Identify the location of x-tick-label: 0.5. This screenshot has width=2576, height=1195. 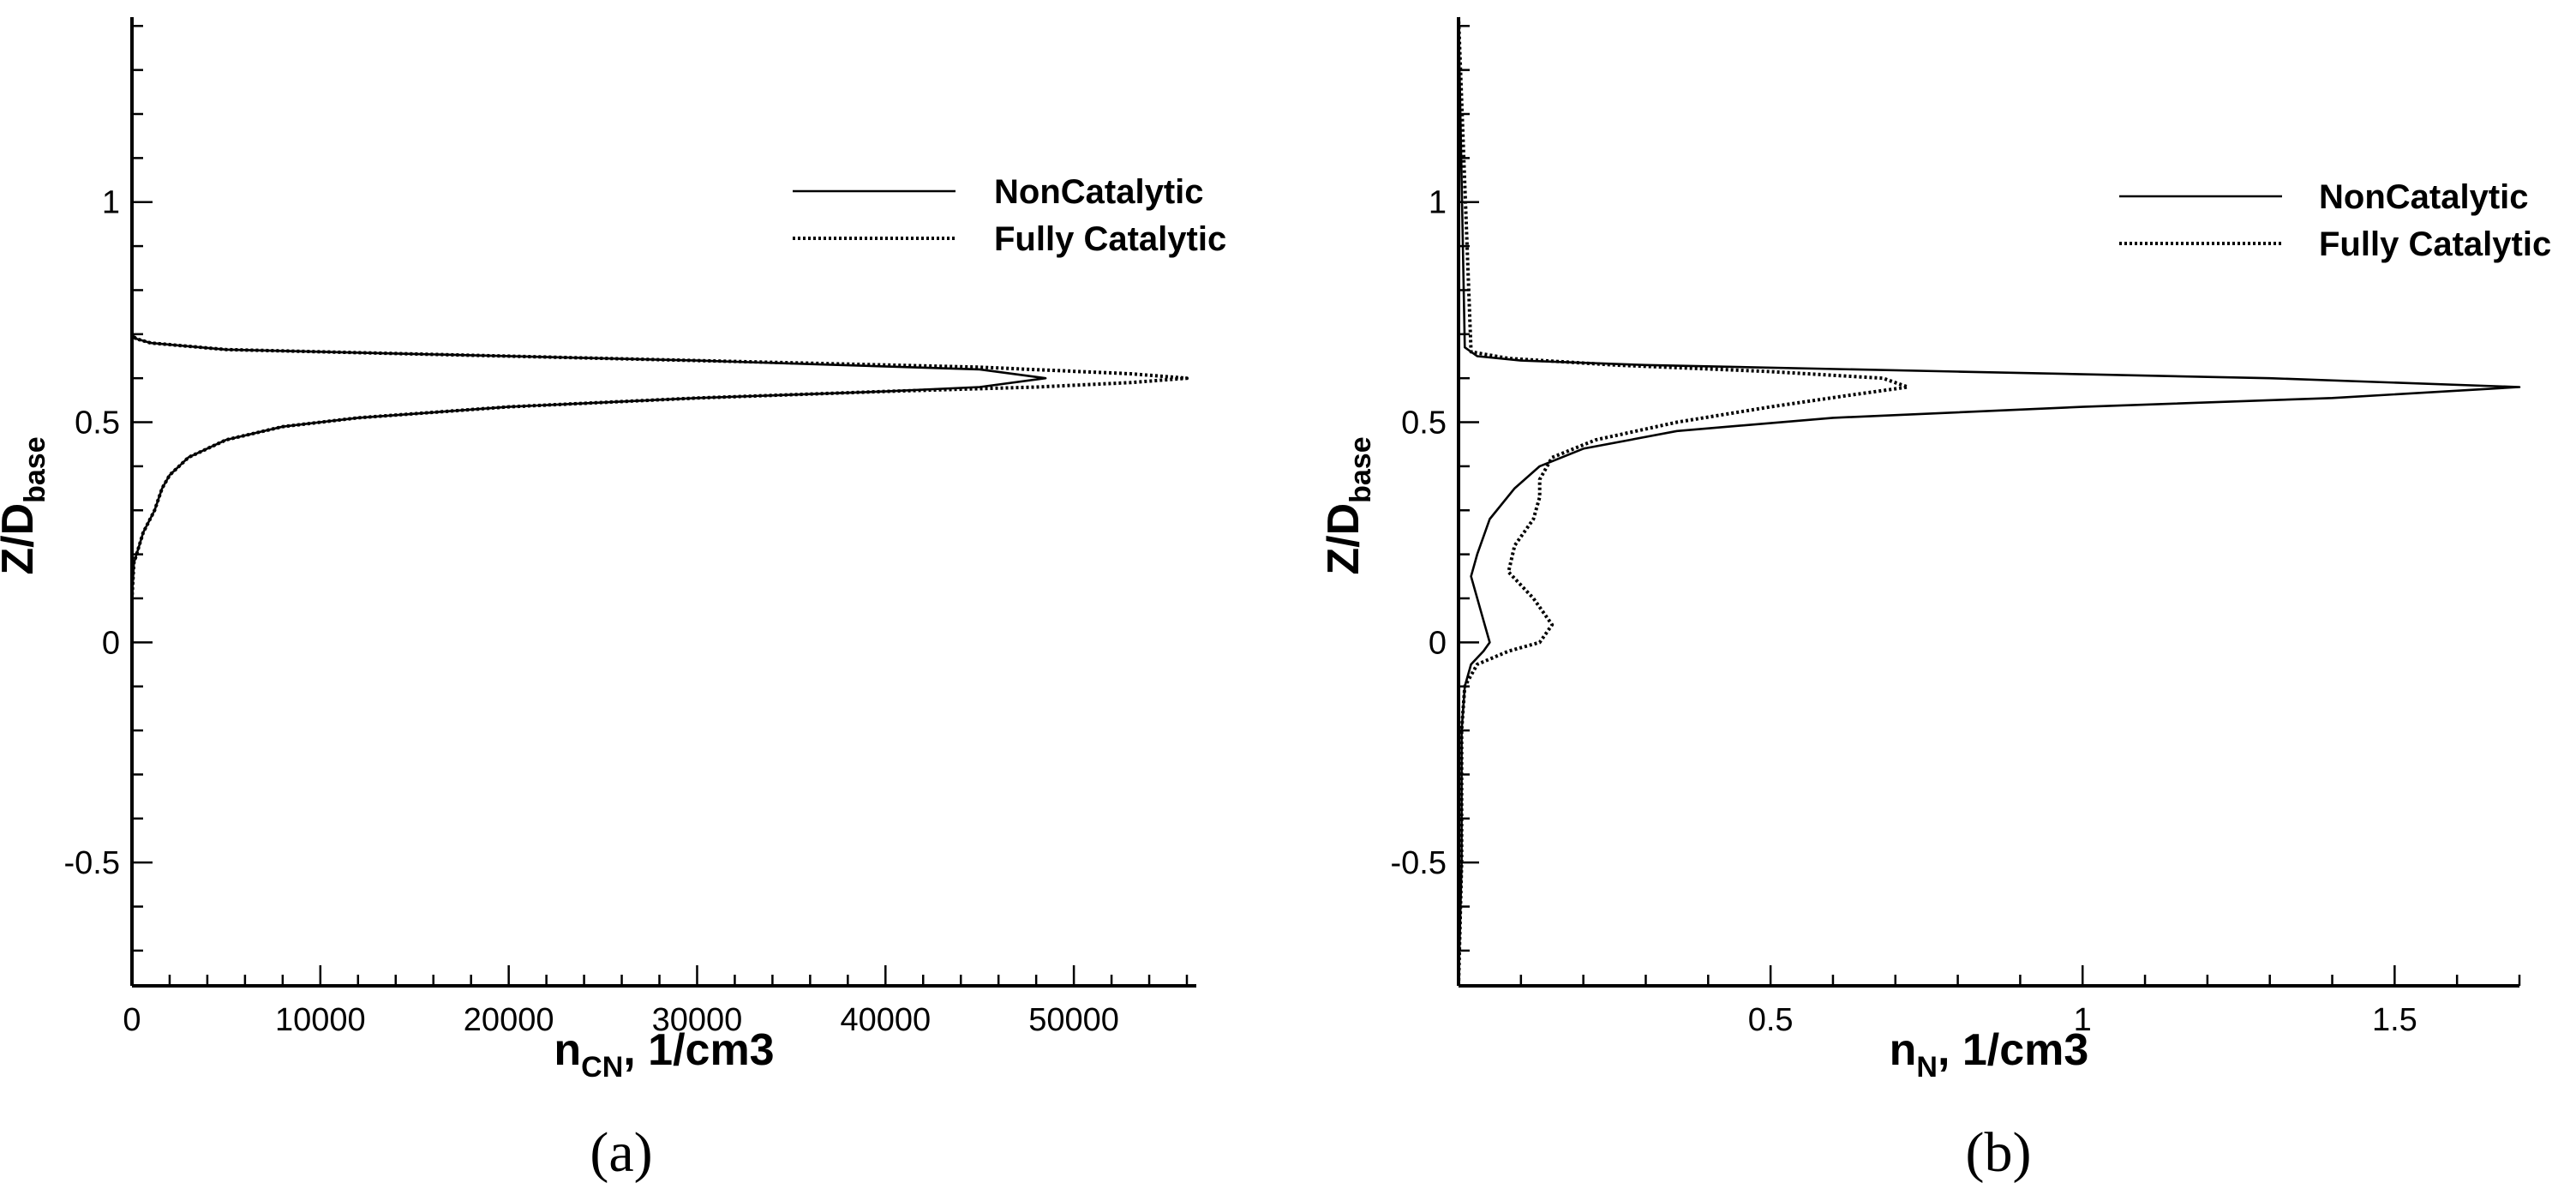
(1771, 1020).